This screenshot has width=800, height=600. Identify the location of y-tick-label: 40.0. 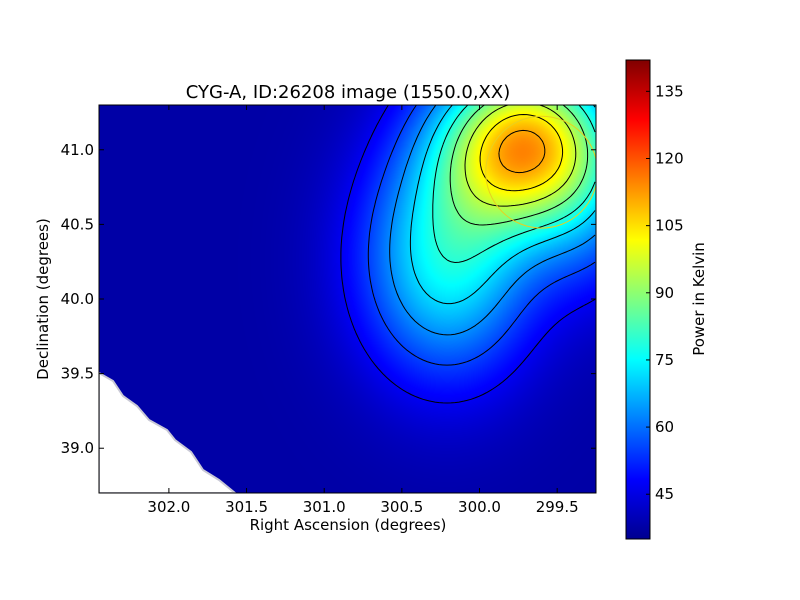
(77, 299).